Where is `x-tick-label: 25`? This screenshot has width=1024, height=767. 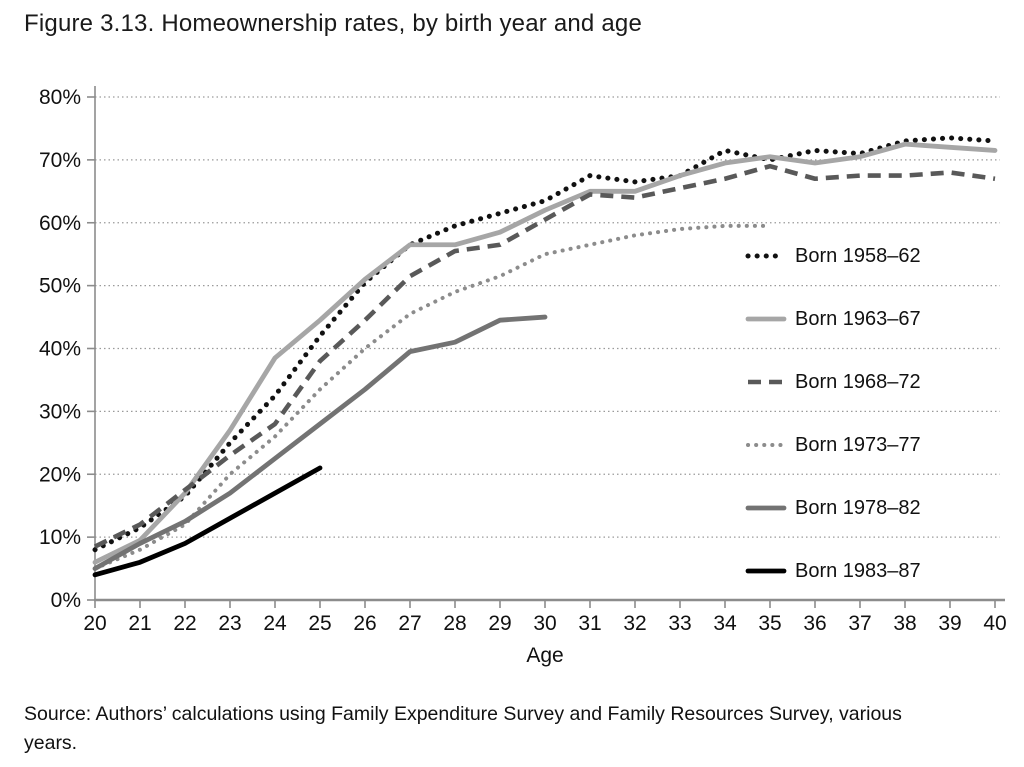
x-tick-label: 25 is located at coordinates (319, 623).